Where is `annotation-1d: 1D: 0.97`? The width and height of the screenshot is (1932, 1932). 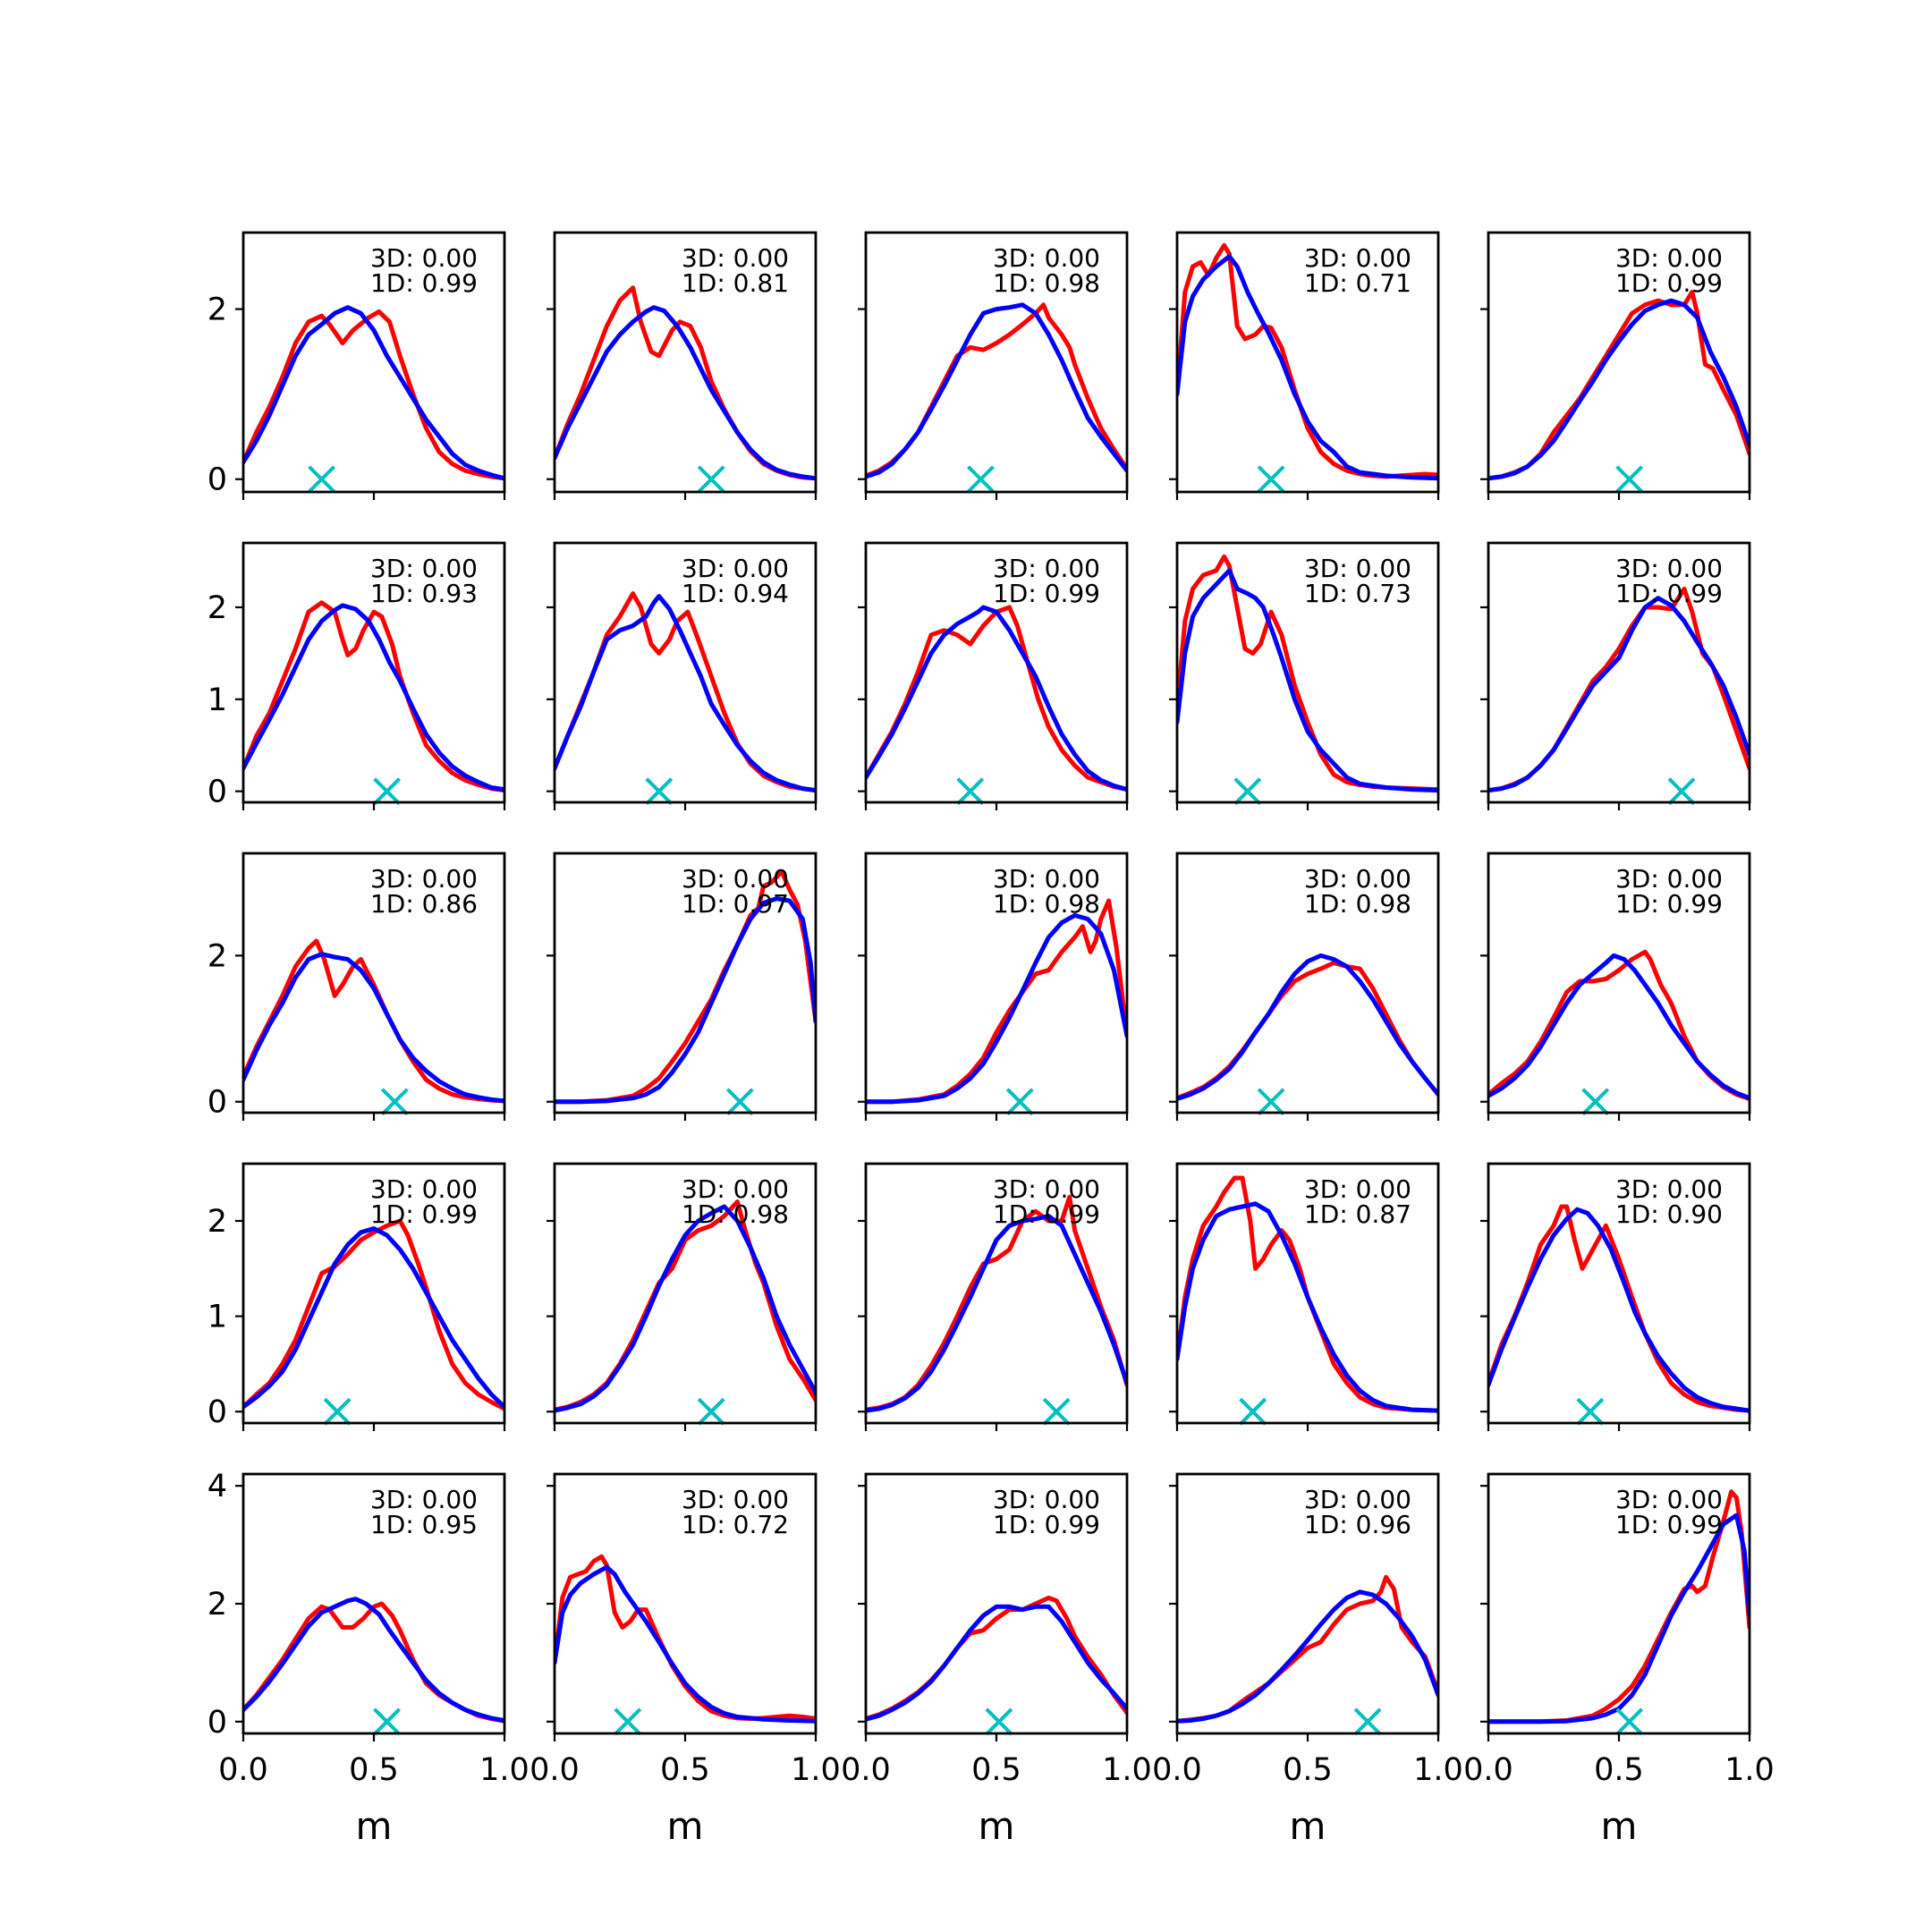
annotation-1d: 1D: 0.97 is located at coordinates (735, 904).